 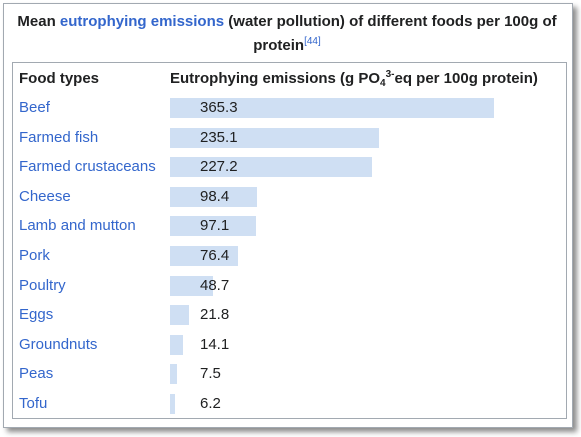 What do you see at coordinates (210, 403) in the screenshot?
I see `emission-value-label: 6.2` at bounding box center [210, 403].